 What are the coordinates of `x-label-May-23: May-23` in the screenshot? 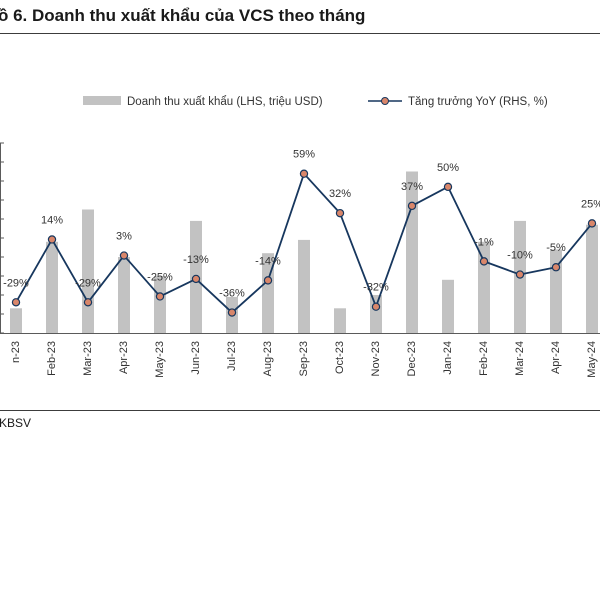 It's located at (160, 359).